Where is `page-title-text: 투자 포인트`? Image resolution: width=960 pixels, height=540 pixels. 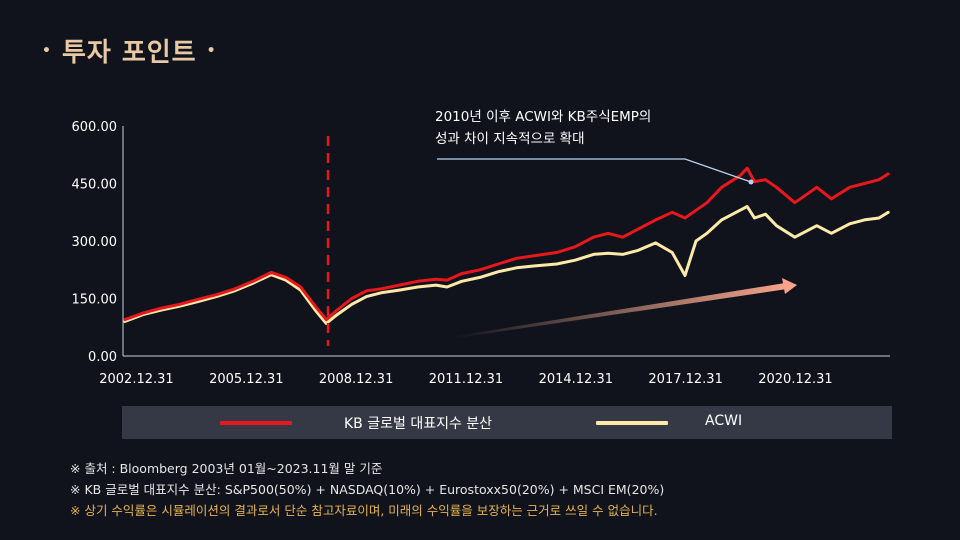
page-title-text: 투자 포인트 is located at coordinates (129, 53).